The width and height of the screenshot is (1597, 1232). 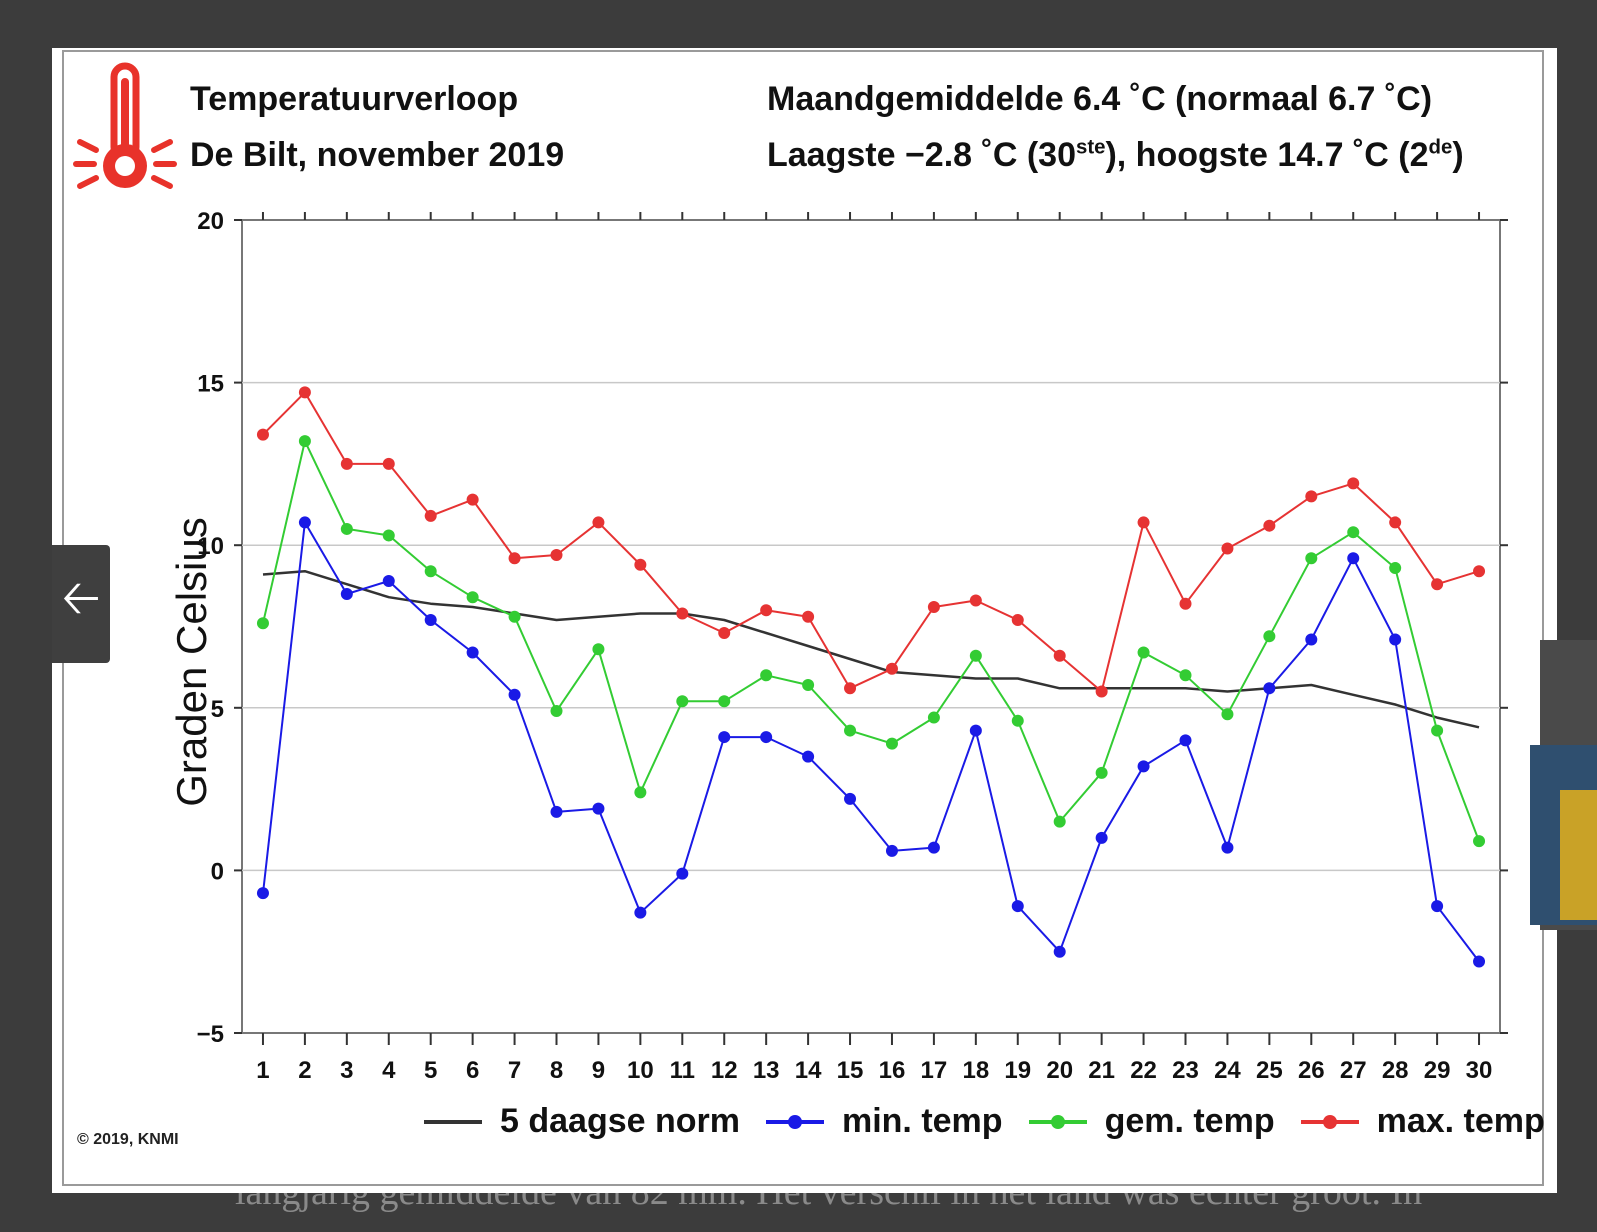 What do you see at coordinates (210, 546) in the screenshot?
I see `y-tick-label: 10` at bounding box center [210, 546].